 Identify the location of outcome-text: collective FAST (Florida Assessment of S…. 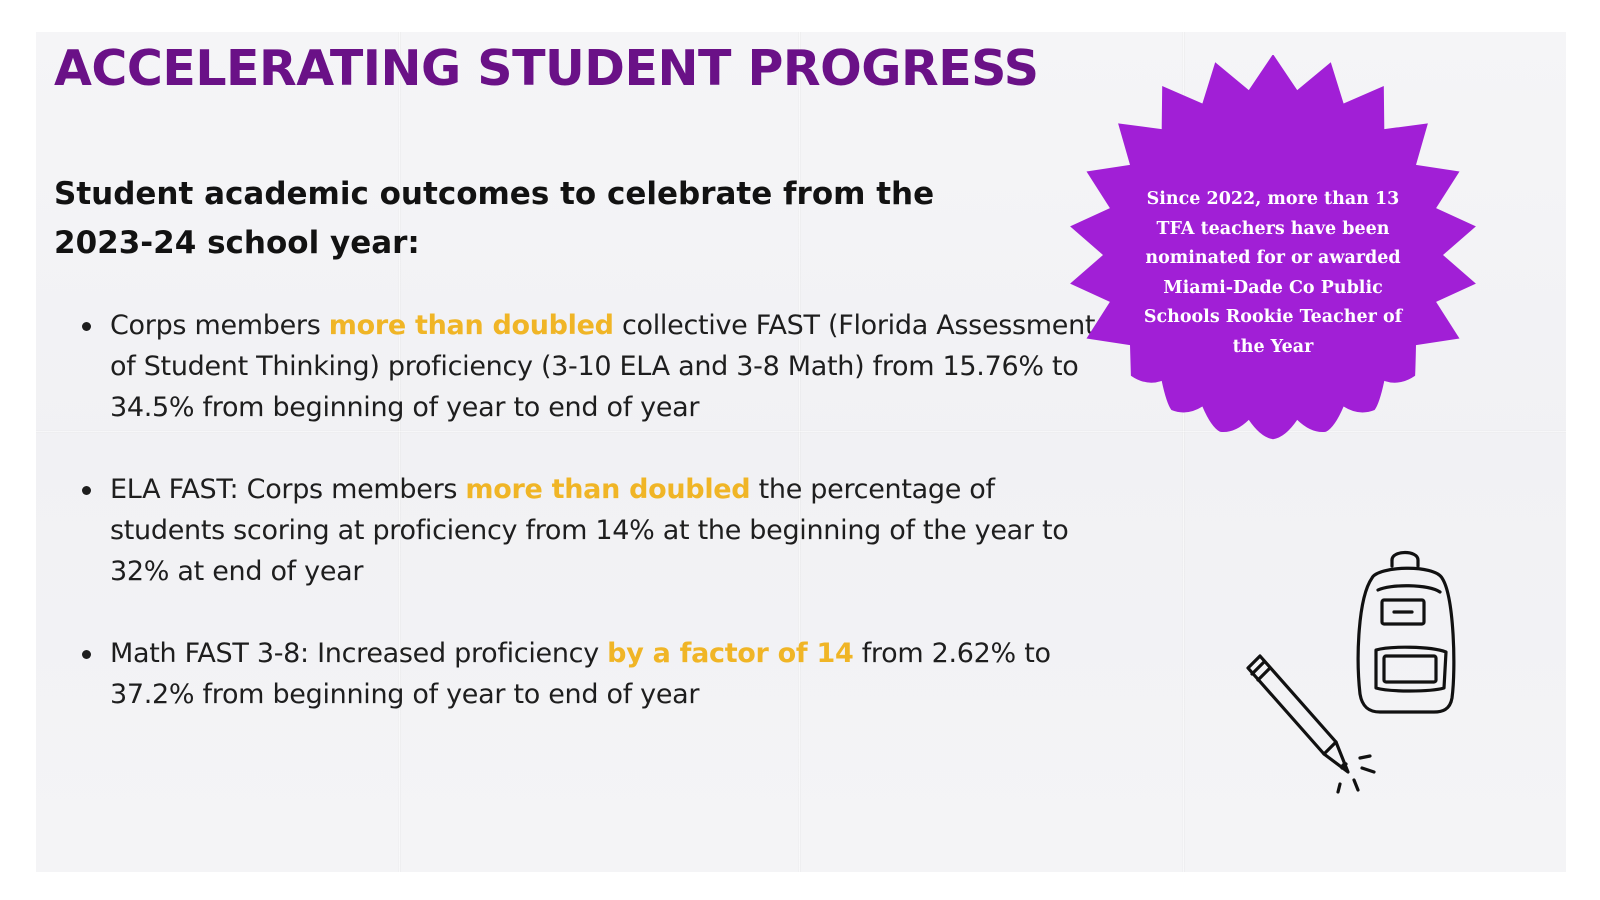
(603, 366).